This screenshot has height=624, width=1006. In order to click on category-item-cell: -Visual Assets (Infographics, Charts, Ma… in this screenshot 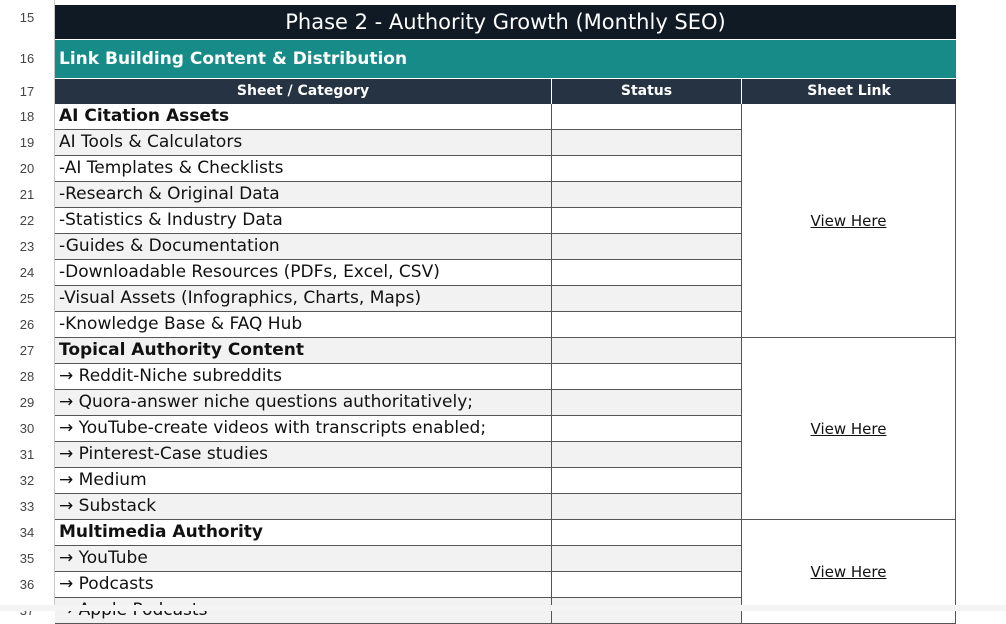, I will do `click(303, 299)`.